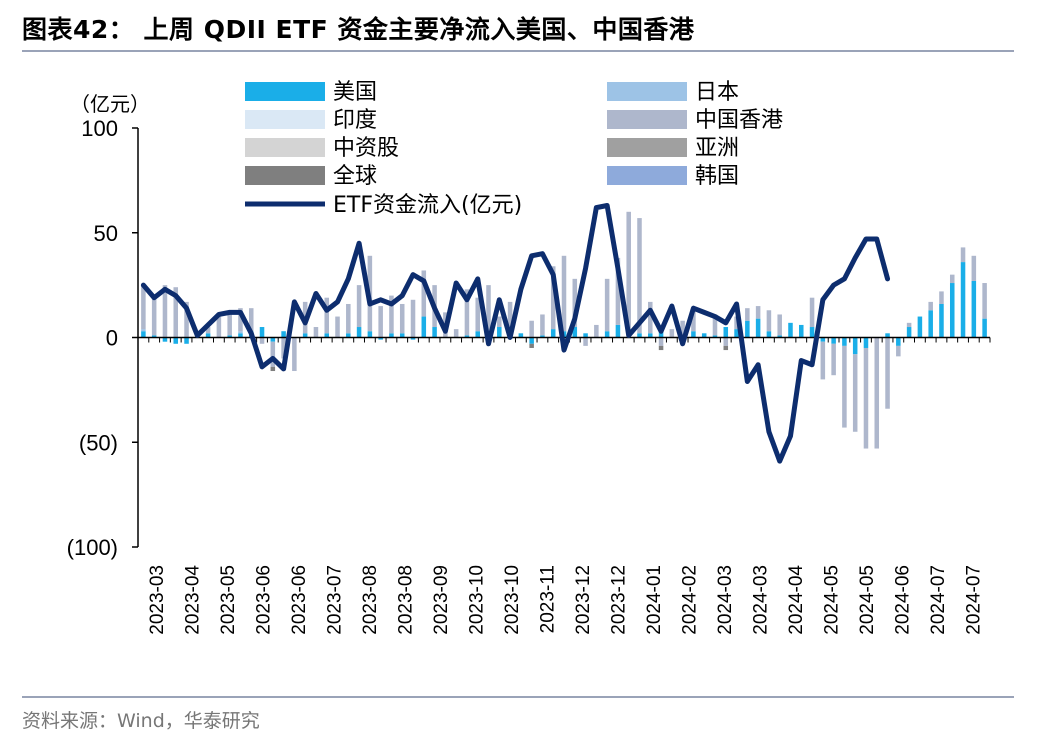  What do you see at coordinates (717, 176) in the screenshot?
I see `legend-label-7: 韩国` at bounding box center [717, 176].